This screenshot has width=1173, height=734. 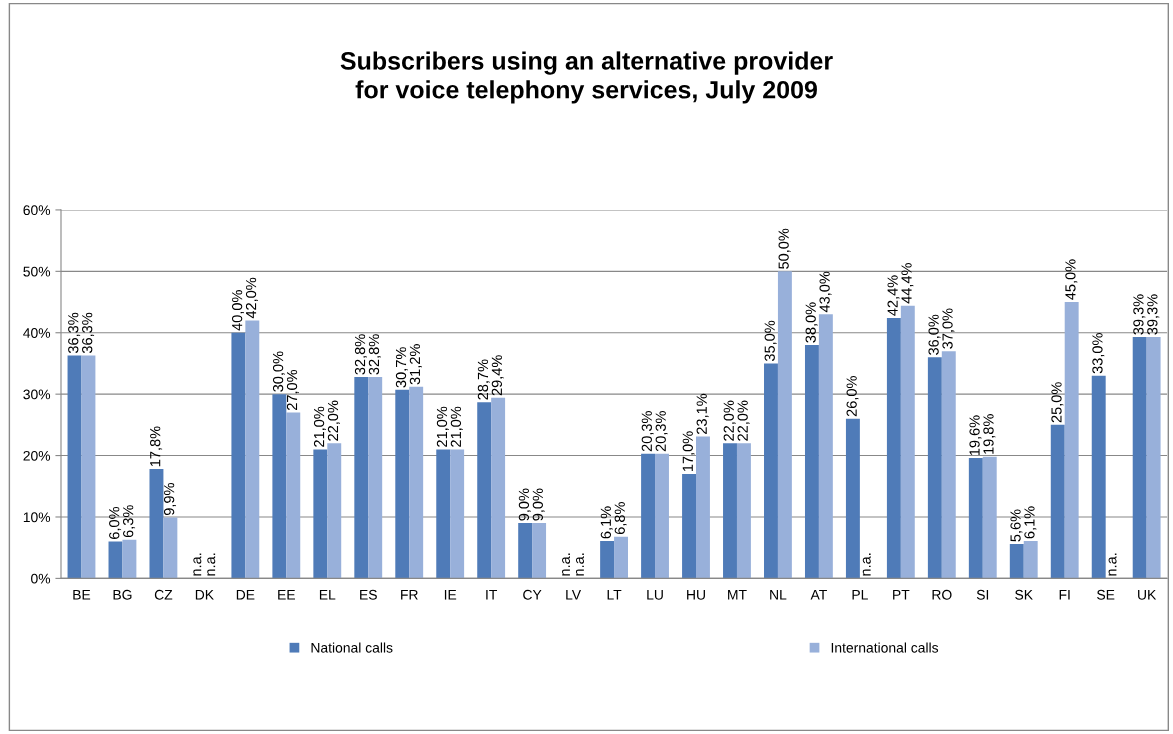 I want to click on data-label: 43,0%, so click(x=825, y=292).